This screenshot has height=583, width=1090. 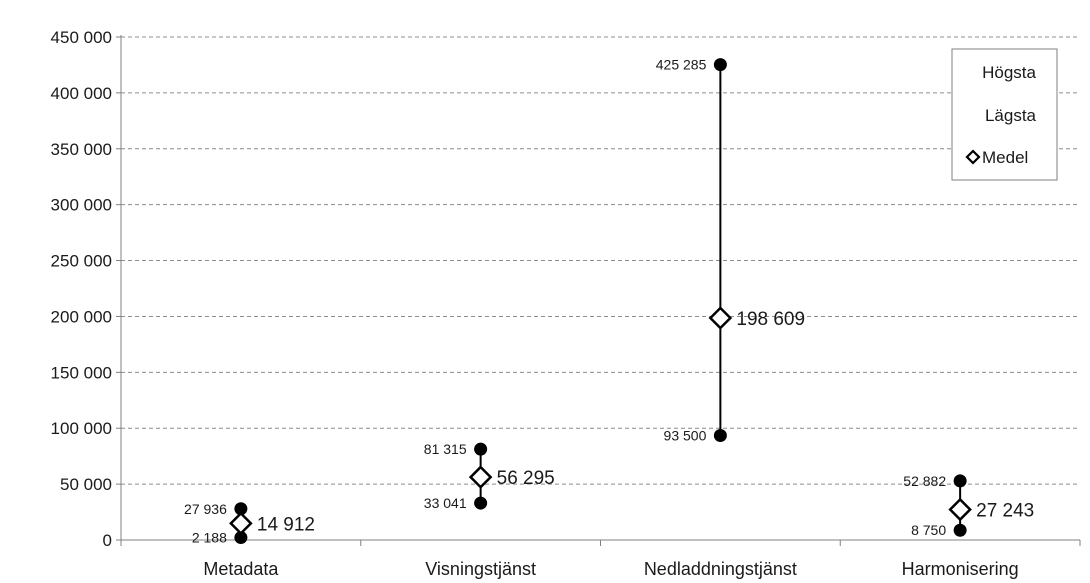 I want to click on x-category-label: Visningstjänst, so click(x=480, y=569).